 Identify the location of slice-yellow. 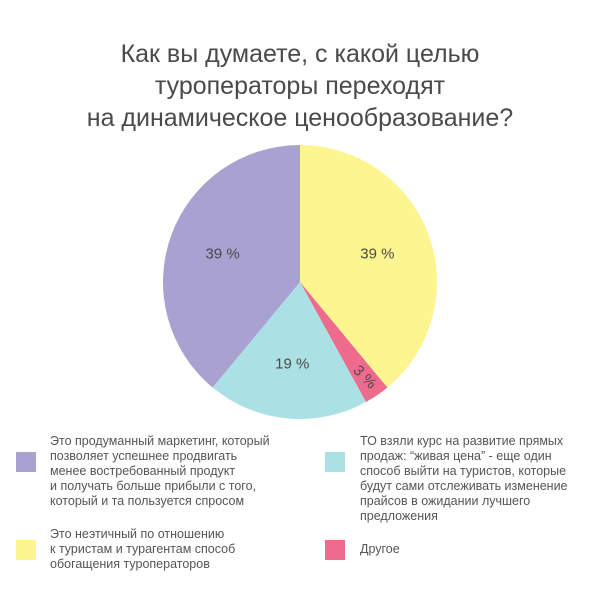
(368, 266).